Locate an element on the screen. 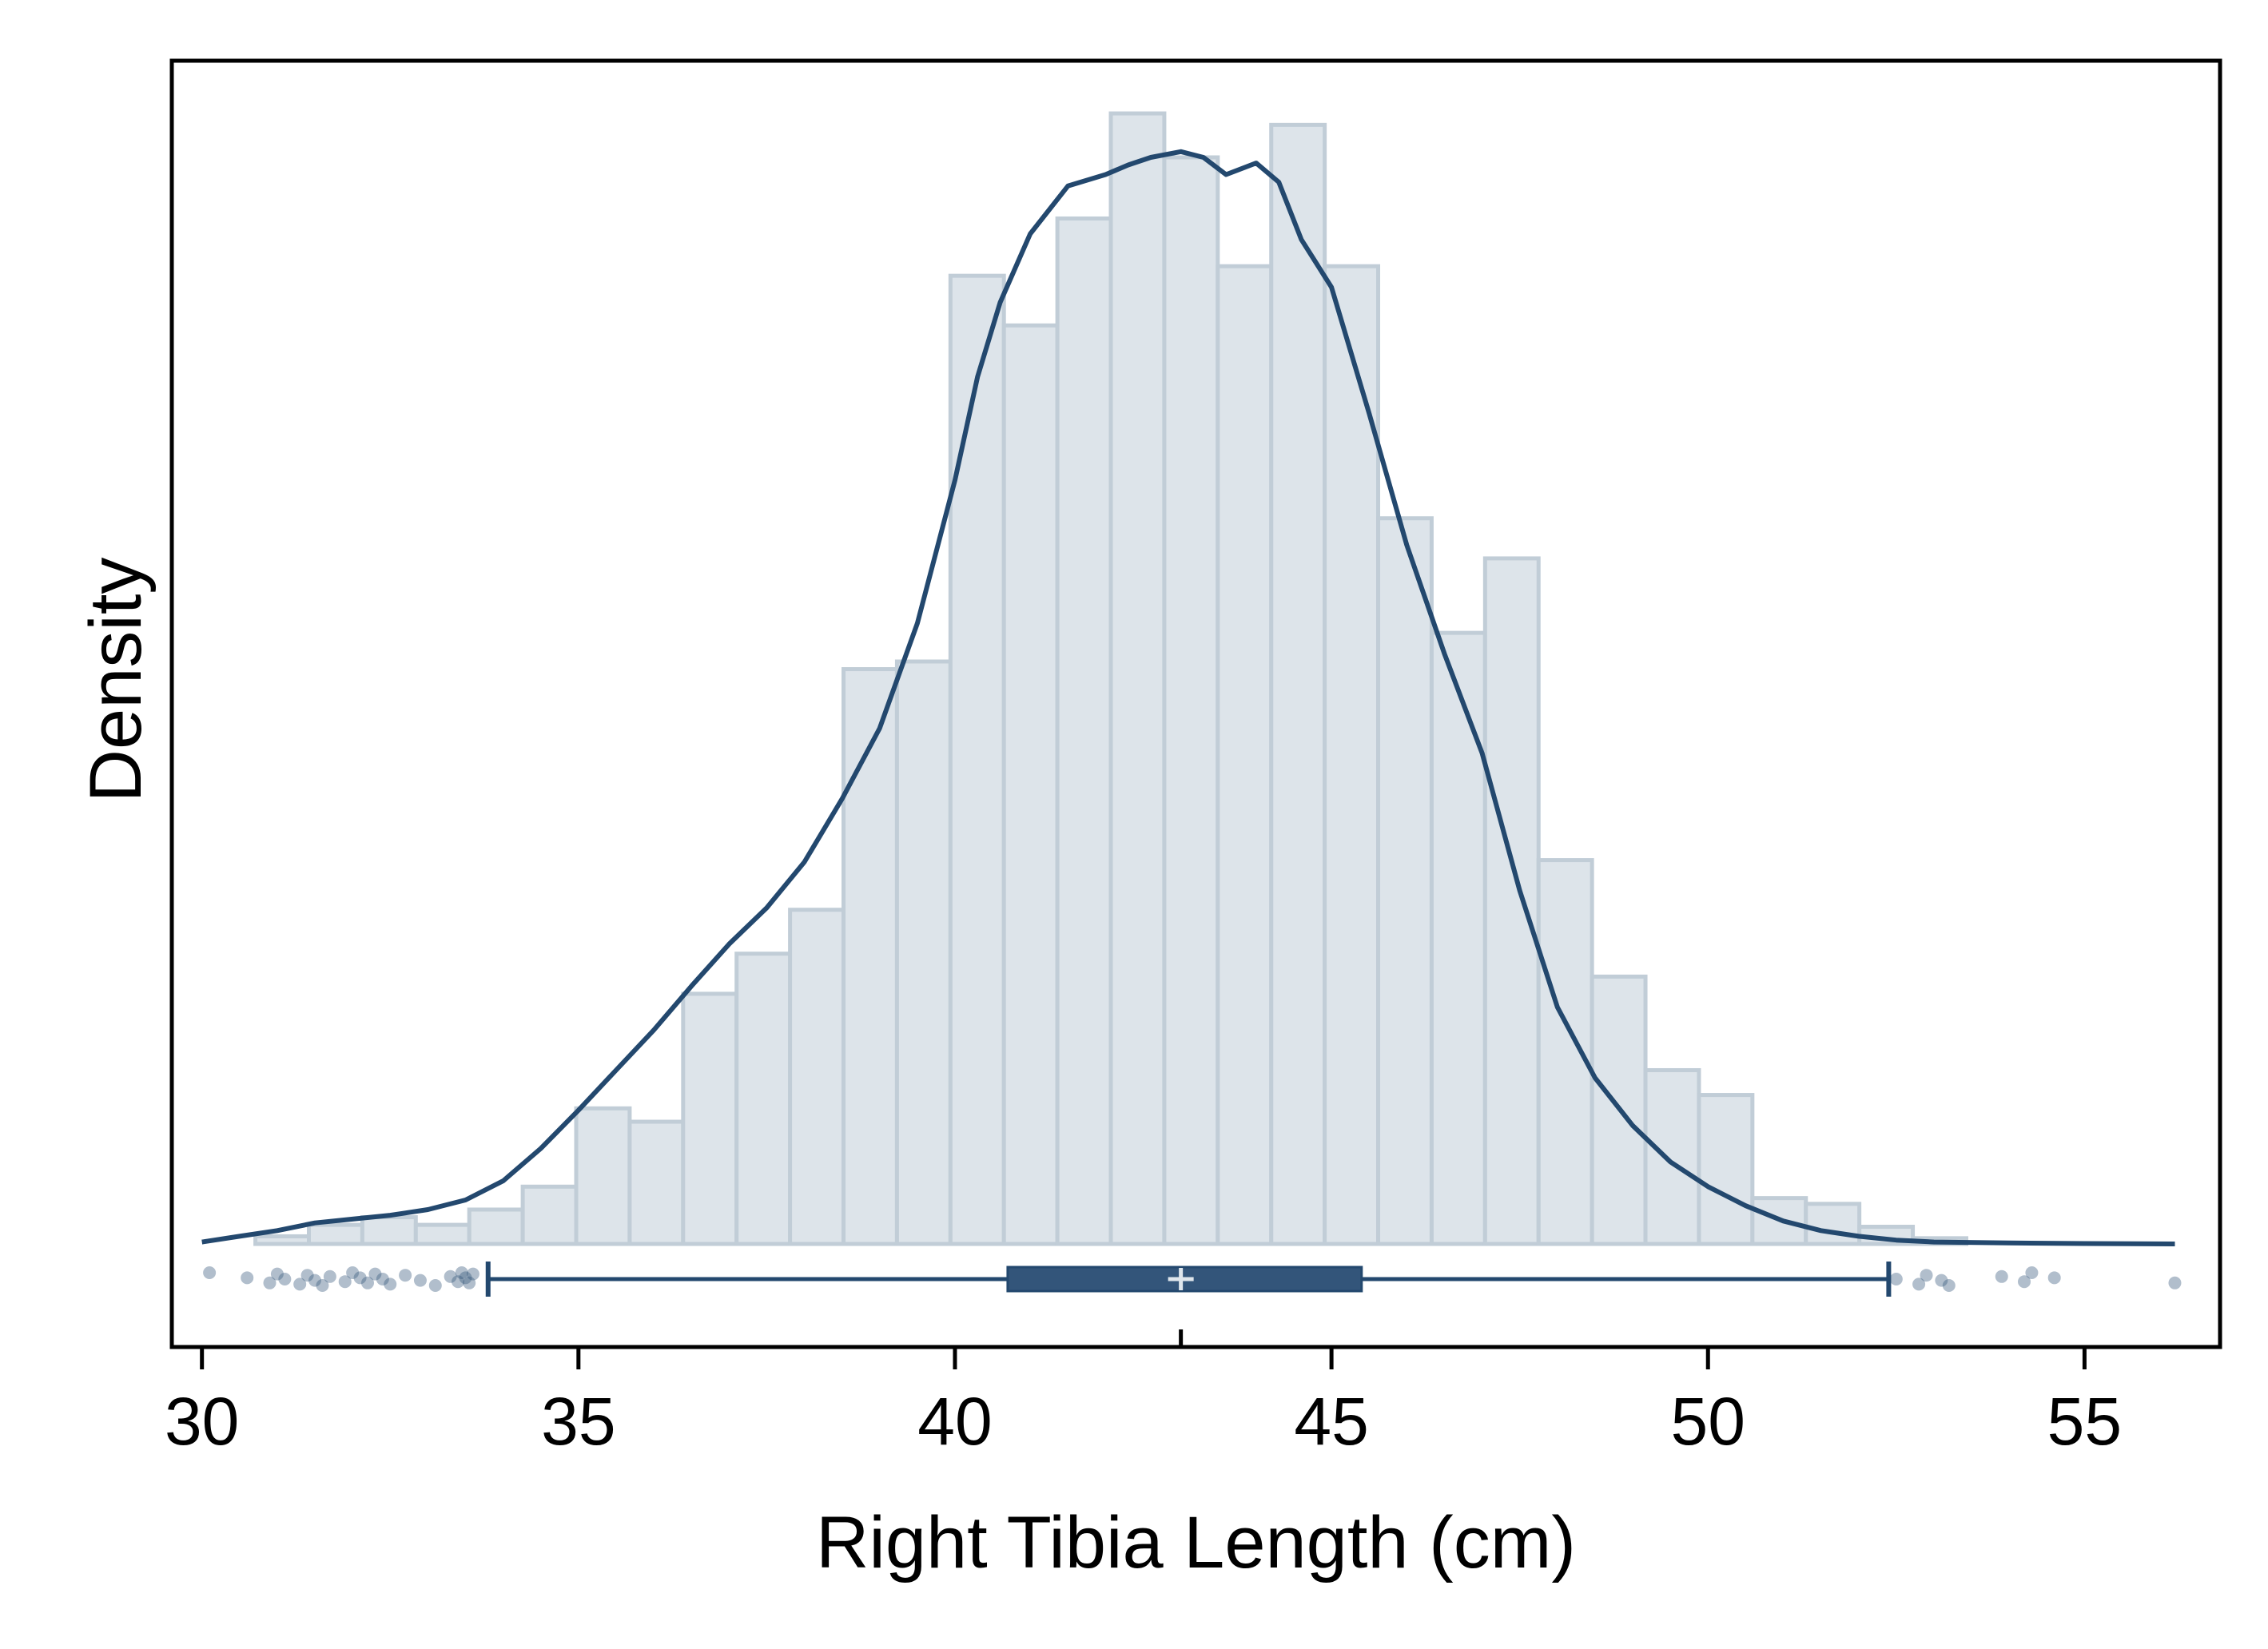 The width and height of the screenshot is (2268, 1649). x-tick-label: 40 is located at coordinates (954, 1421).